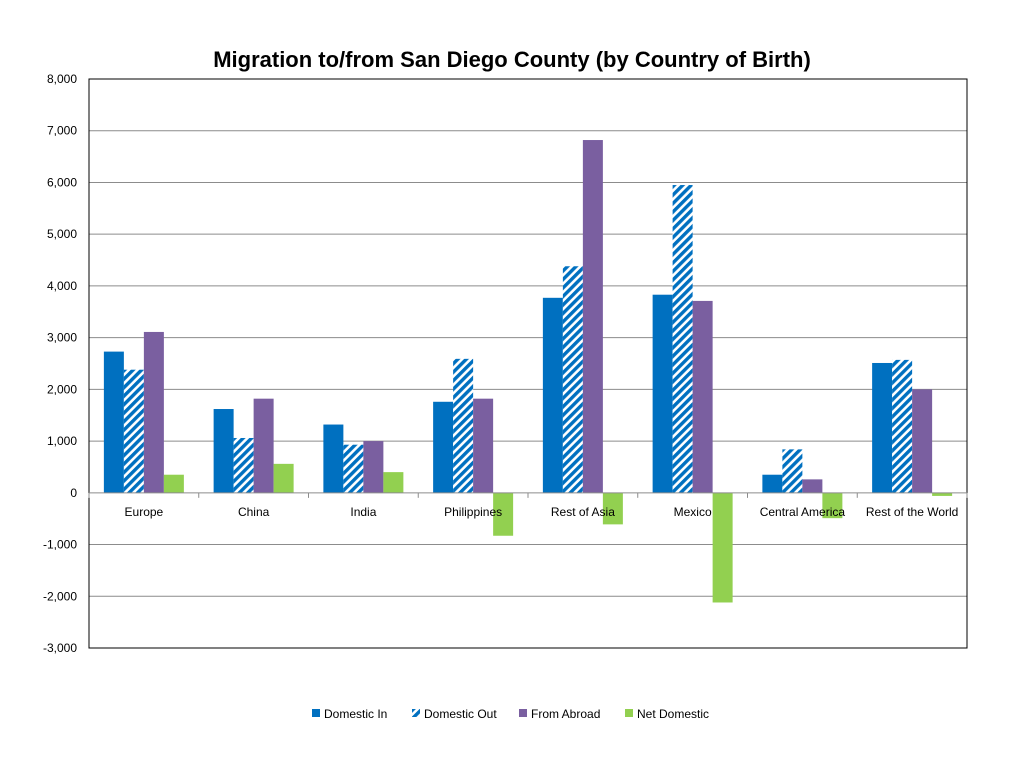  Describe the element at coordinates (673, 714) in the screenshot. I see `legend-label: Net Domestic` at that location.